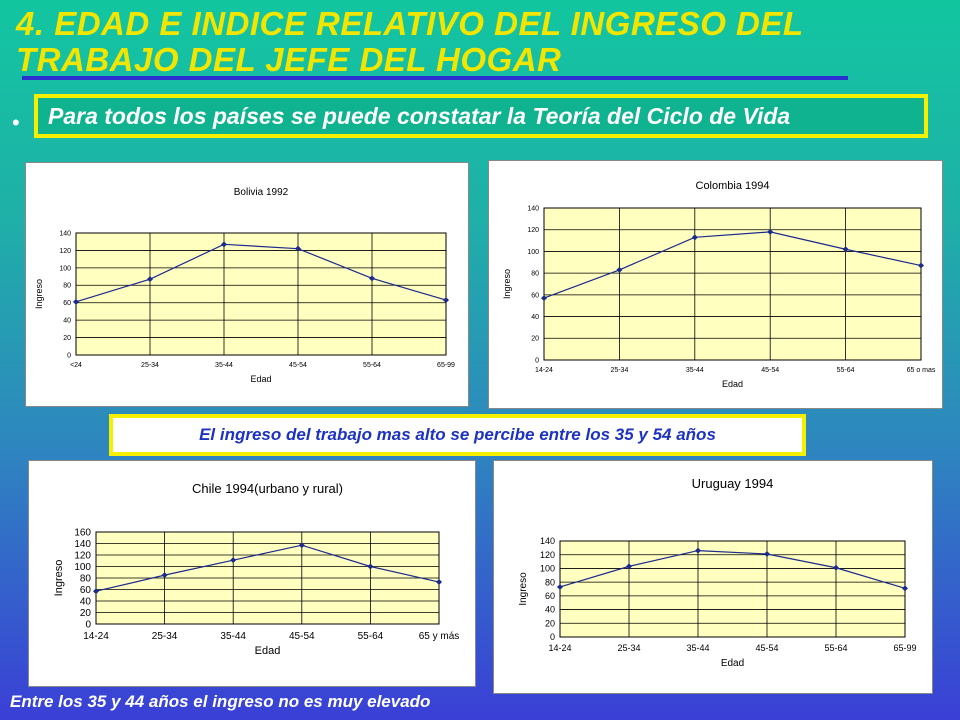 The image size is (960, 720). Describe the element at coordinates (261, 192) in the screenshot. I see `chart-title: Bolivia 1992` at that location.